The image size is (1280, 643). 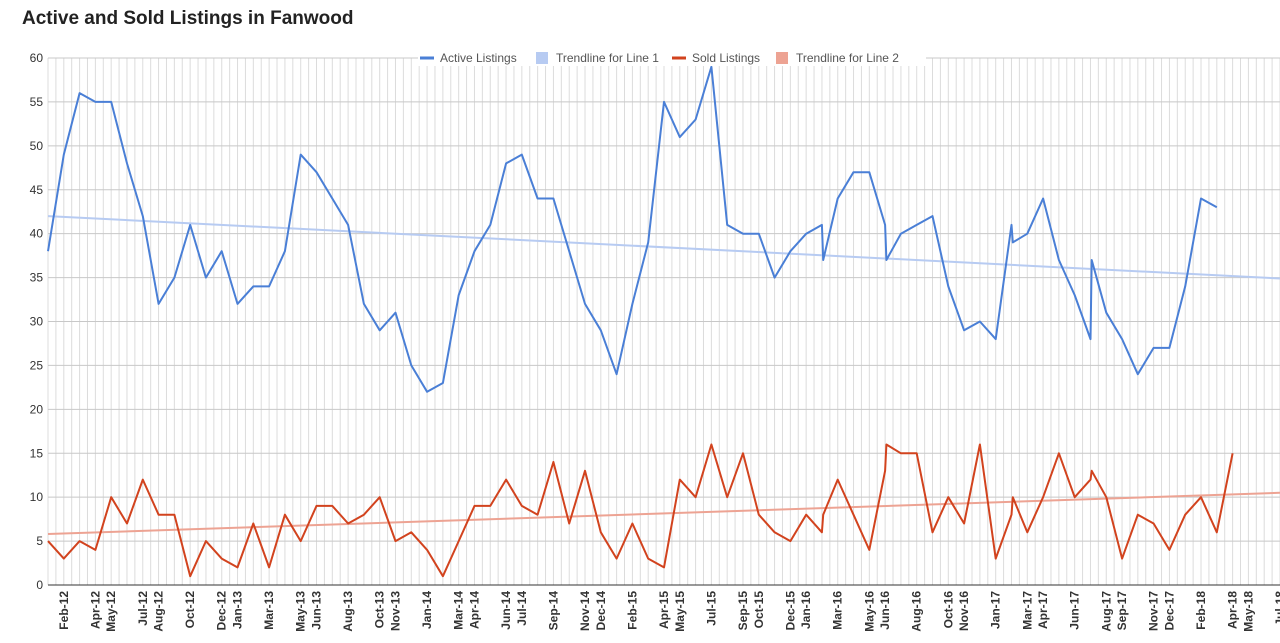 I want to click on legend-label: Active Listings, so click(x=478, y=58).